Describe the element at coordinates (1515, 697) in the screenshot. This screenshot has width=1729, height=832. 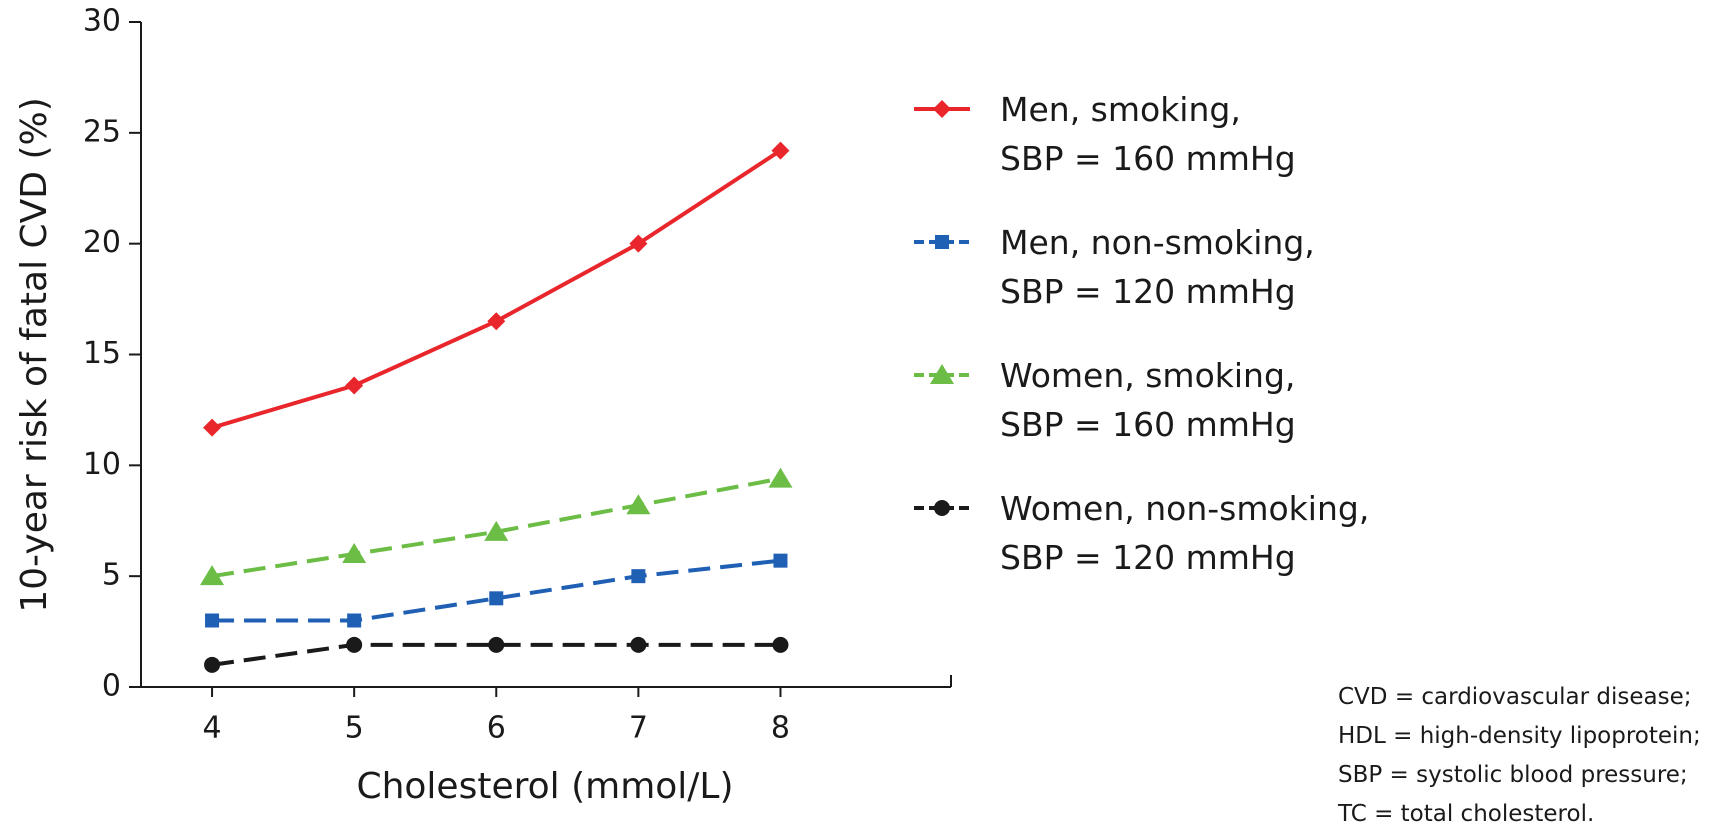
I see `footnote: CVD = cardiovascular disease;` at that location.